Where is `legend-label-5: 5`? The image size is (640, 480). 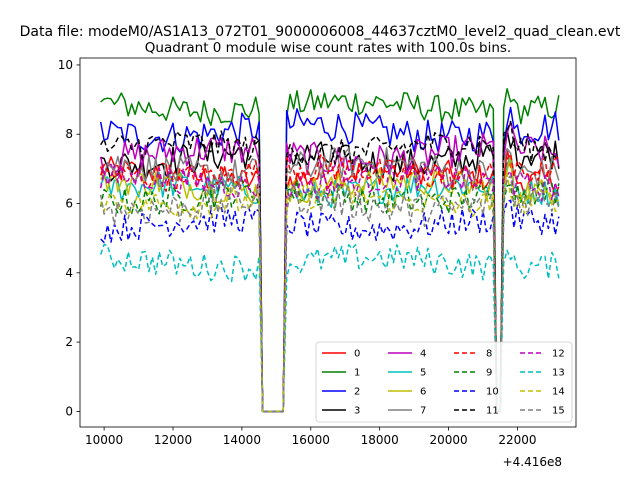 legend-label-5: 5 is located at coordinates (423, 373).